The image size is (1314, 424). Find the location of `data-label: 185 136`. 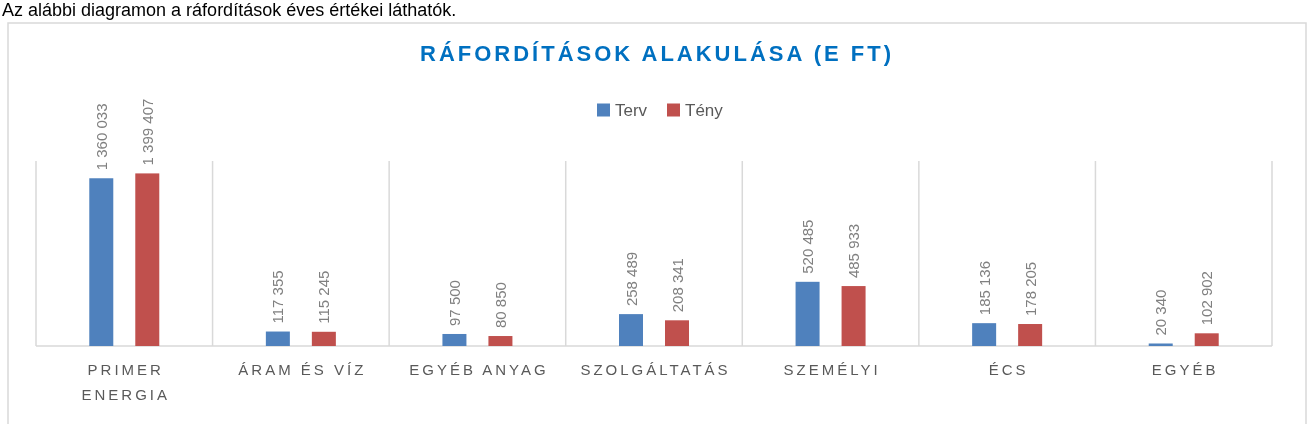

data-label: 185 136 is located at coordinates (984, 288).